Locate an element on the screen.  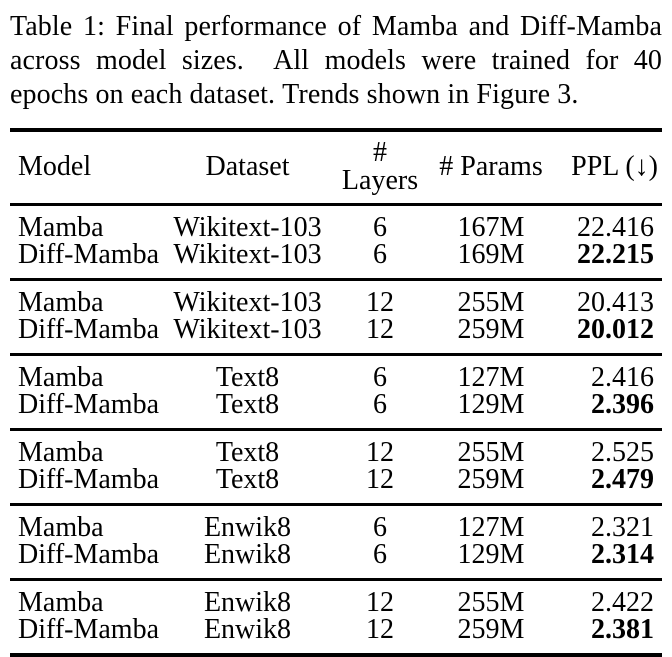
table-header: Model Dataset # Layers # Params PPL (↓) is located at coordinates (336, 167).